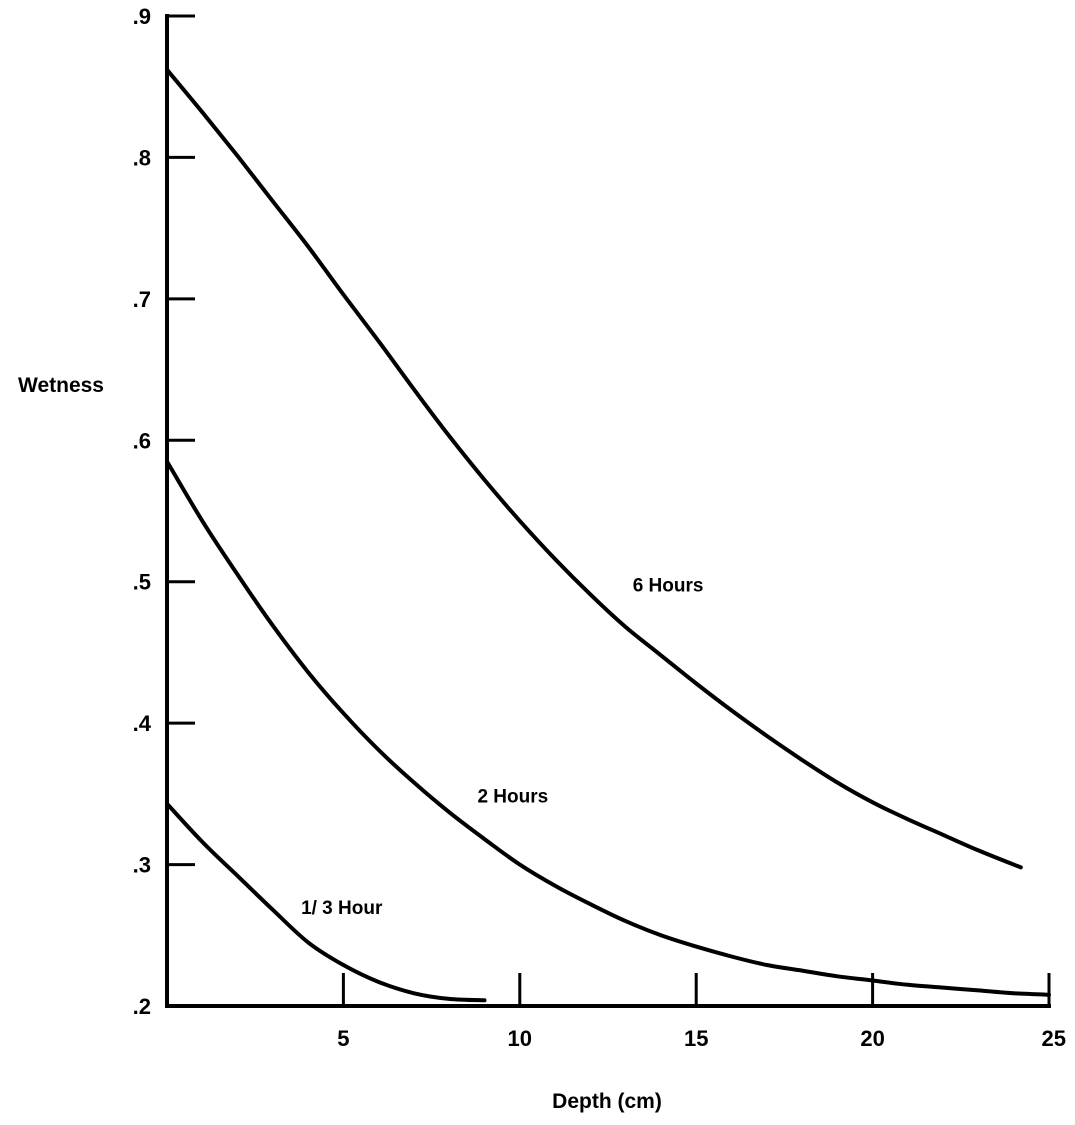 This screenshot has width=1075, height=1125. Describe the element at coordinates (142, 582) in the screenshot. I see `y-tick-label: .5` at that location.